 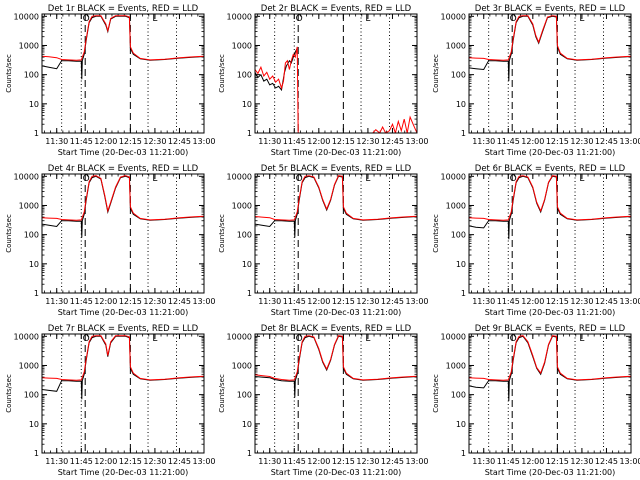 I want to click on chart-title: Det 6r BLACK = Events, RED = LLD, so click(x=550, y=169).